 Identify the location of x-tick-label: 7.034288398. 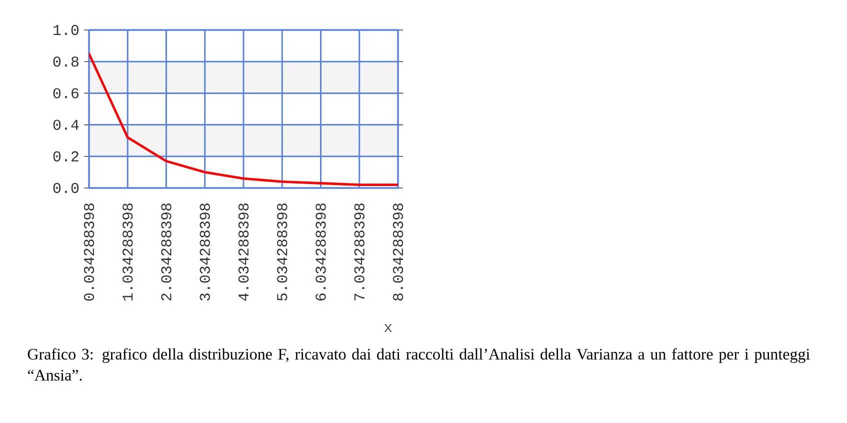
(359, 252).